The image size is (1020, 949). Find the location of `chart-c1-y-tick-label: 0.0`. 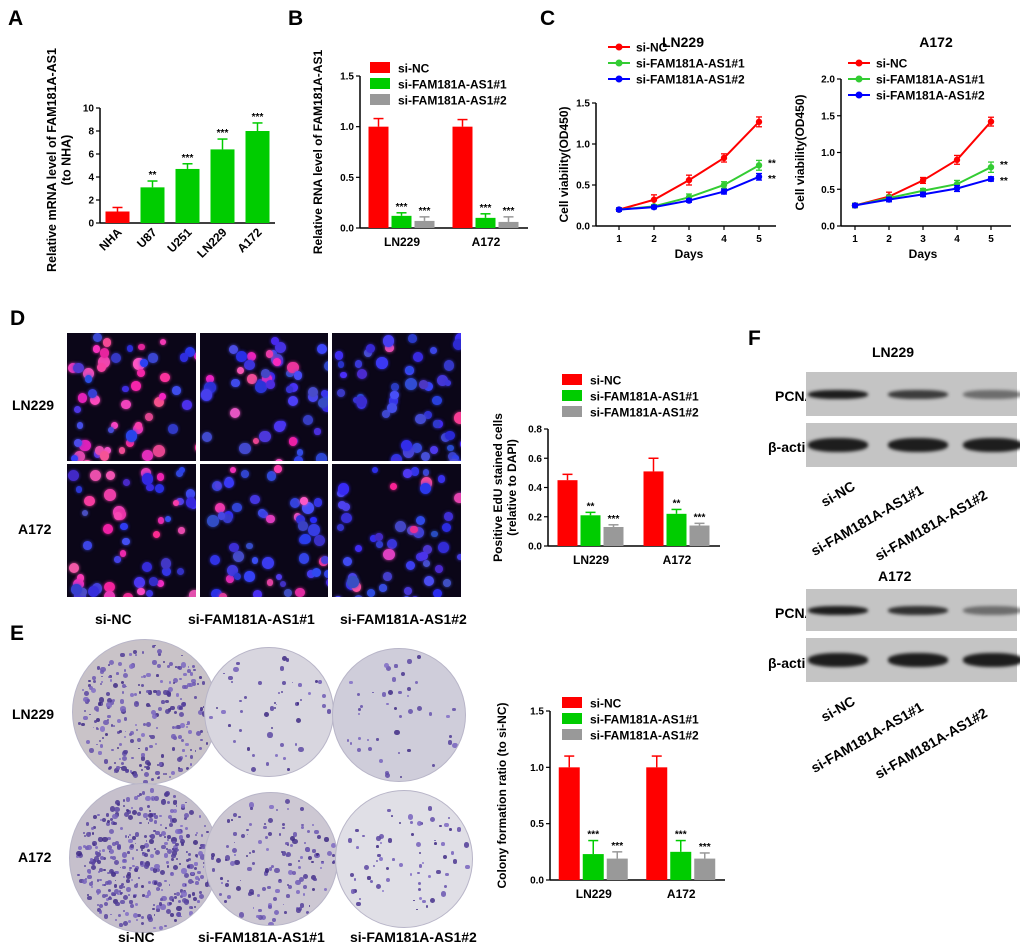

chart-c1-y-tick-label: 0.0 is located at coordinates (583, 227).